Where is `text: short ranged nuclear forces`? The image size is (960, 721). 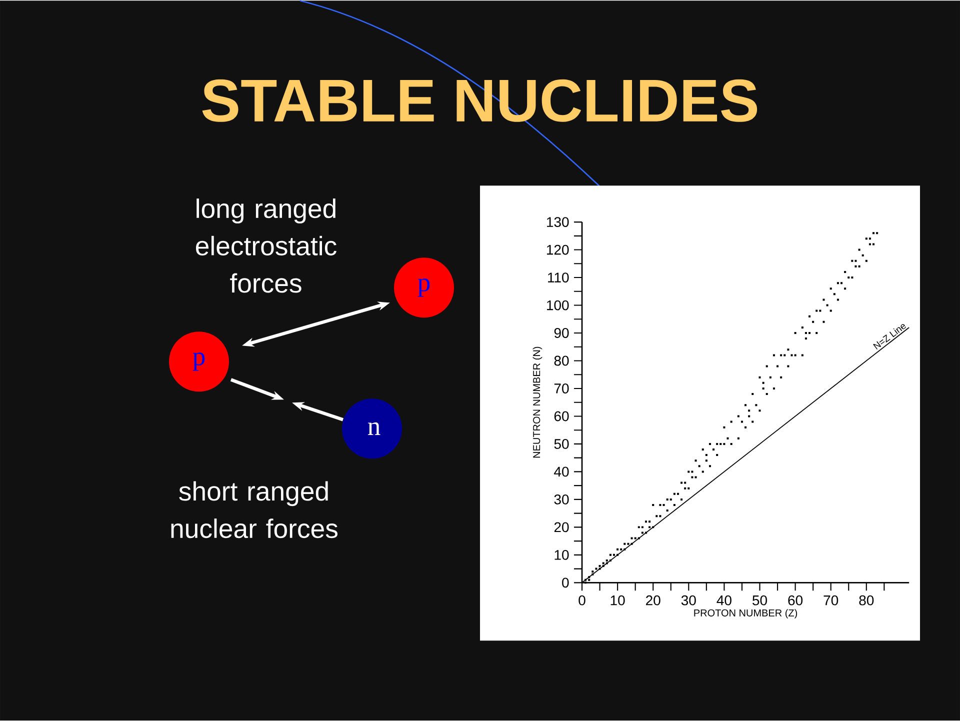
text: short ranged nuclear forces is located at coordinates (254, 509).